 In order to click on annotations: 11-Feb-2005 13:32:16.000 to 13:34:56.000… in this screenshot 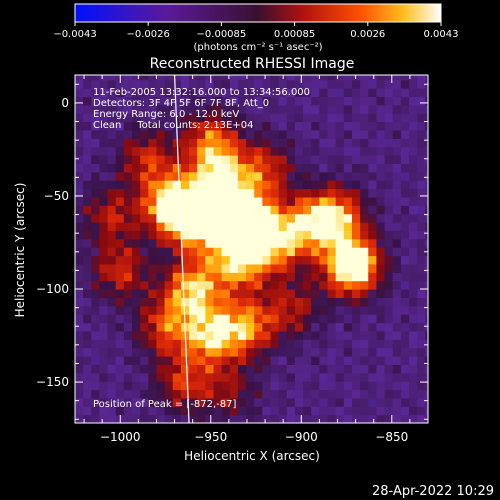, I will do `click(201, 109)`.